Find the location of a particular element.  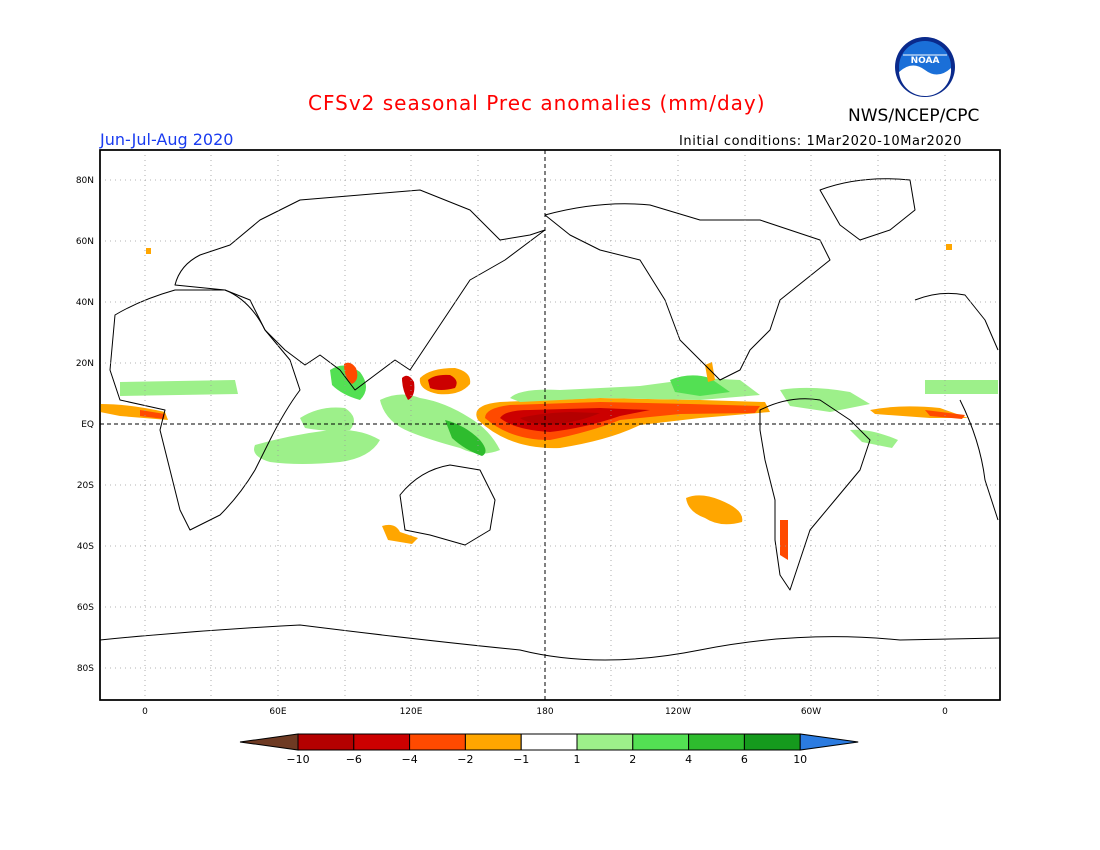

africa-green-band-east is located at coordinates (961, 387).